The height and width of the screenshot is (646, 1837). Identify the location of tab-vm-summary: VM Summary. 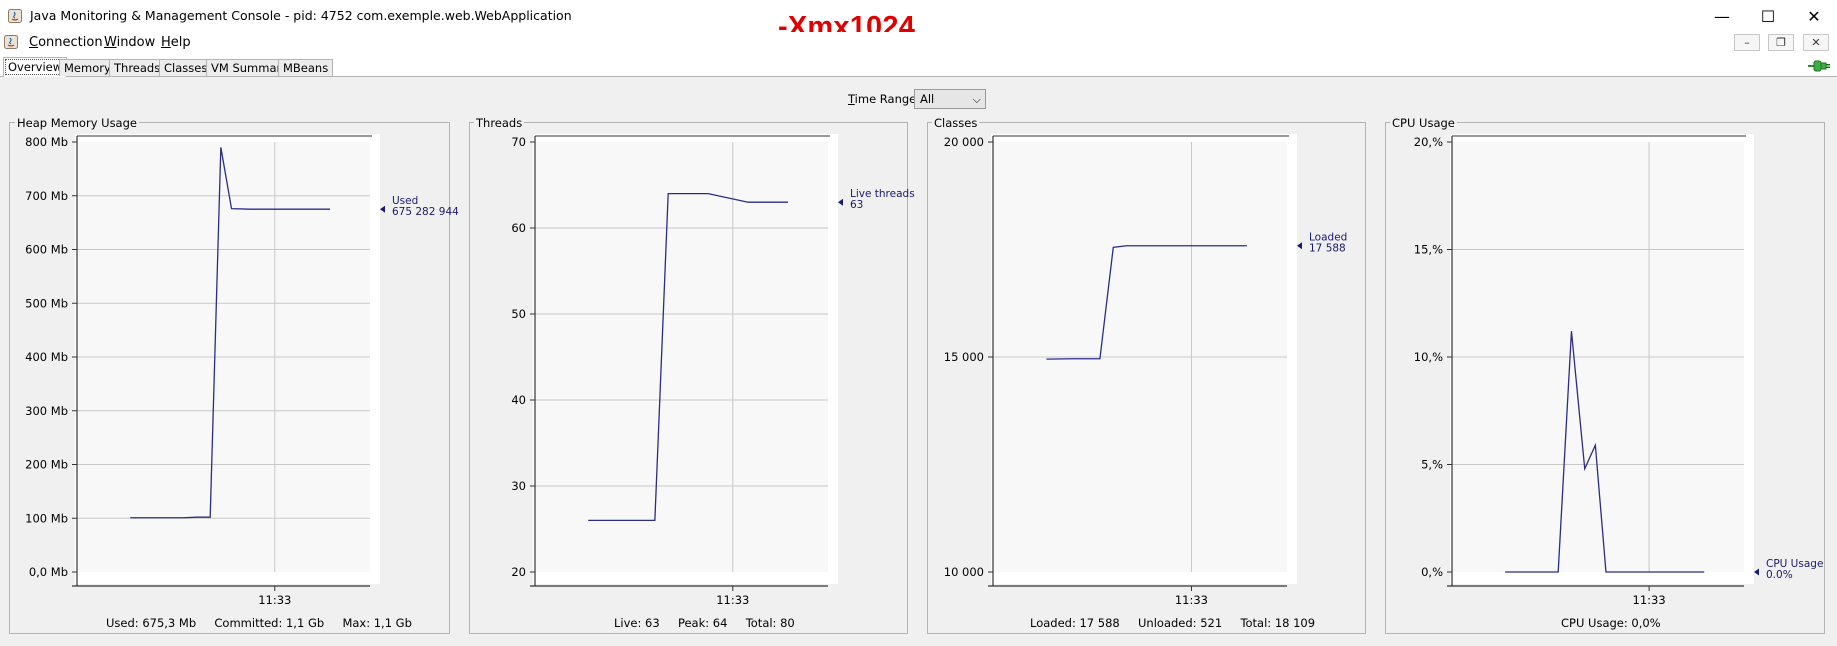
(250, 67).